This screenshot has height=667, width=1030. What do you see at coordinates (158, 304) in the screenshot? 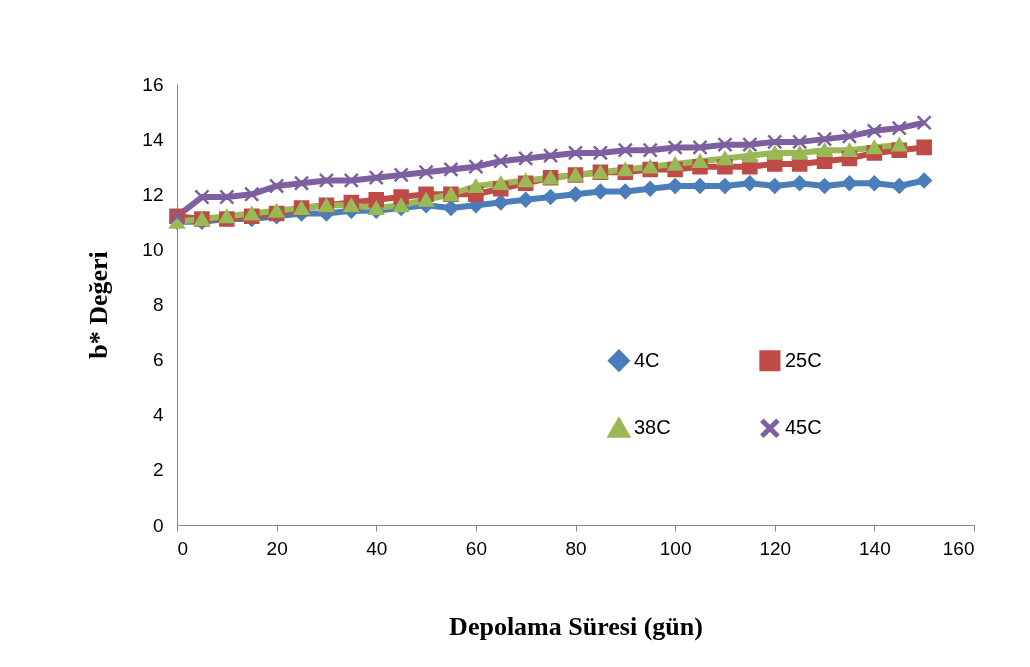
I see `y-tick-label: 8` at bounding box center [158, 304].